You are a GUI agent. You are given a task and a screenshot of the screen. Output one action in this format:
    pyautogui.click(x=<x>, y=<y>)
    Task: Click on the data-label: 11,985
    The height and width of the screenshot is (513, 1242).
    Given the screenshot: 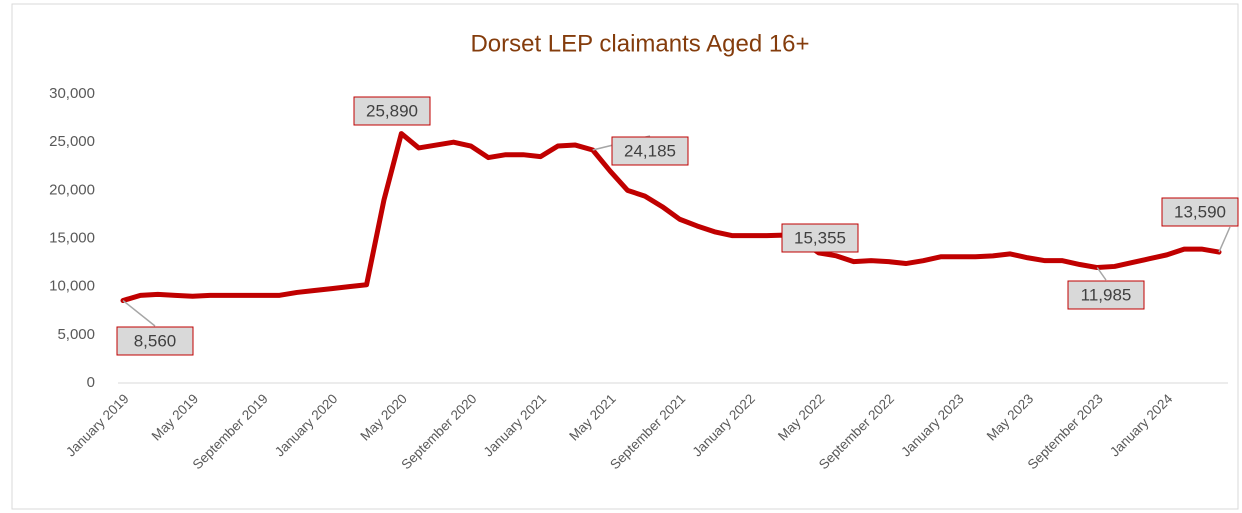 What is the action you would take?
    pyautogui.click(x=1106, y=294)
    